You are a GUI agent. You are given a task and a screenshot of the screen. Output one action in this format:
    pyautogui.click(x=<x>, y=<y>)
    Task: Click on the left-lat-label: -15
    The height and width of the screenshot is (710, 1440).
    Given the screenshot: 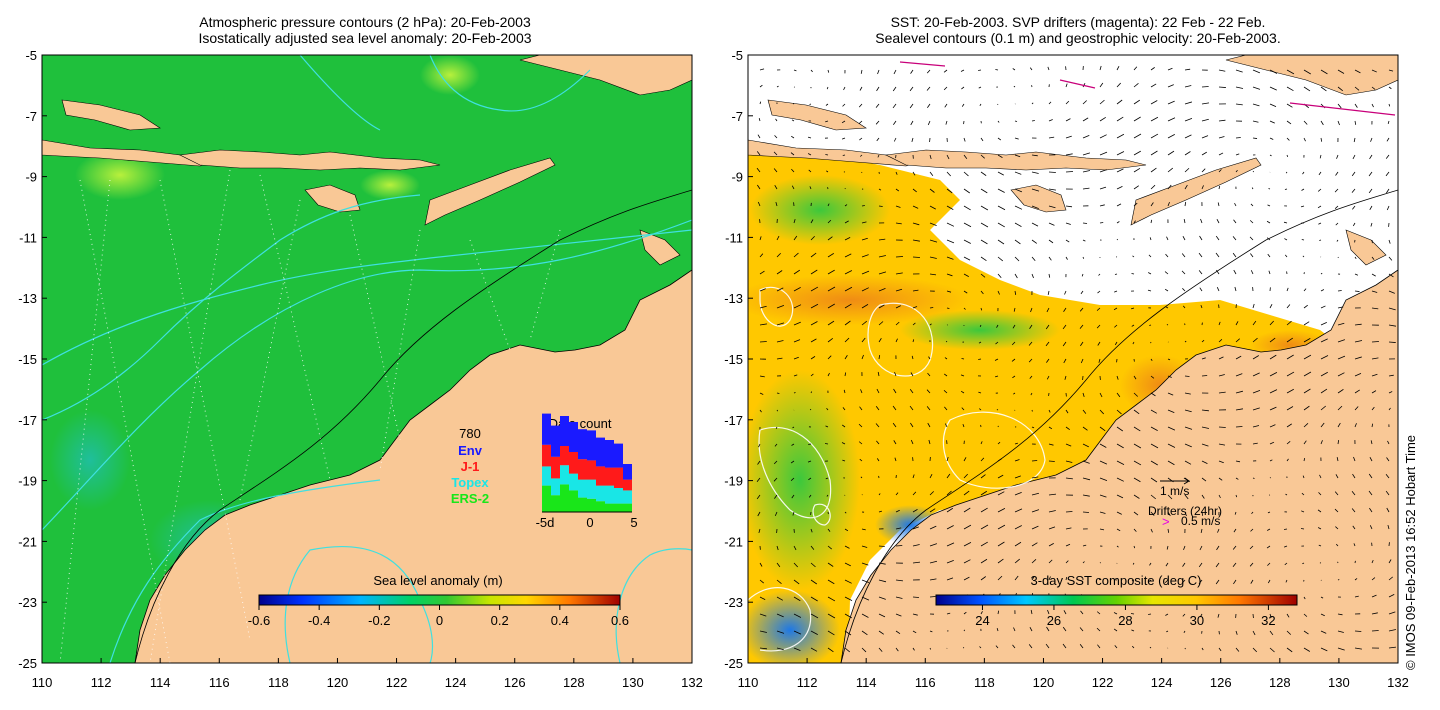 What is the action you would take?
    pyautogui.click(x=27, y=359)
    